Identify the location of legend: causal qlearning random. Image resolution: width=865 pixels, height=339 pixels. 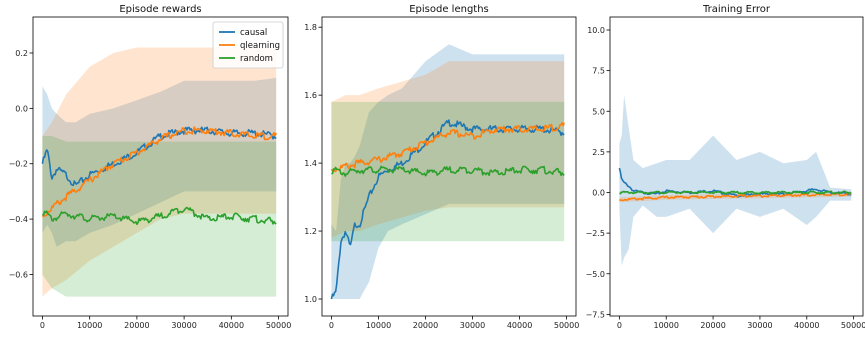
(248, 45).